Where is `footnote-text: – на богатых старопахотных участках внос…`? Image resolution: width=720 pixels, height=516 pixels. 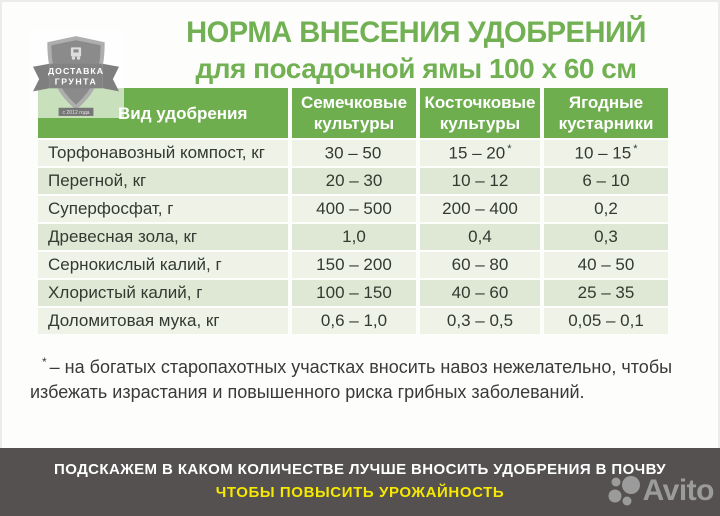 footnote-text: – на богатых старопахотных участках внос… is located at coordinates (351, 379).